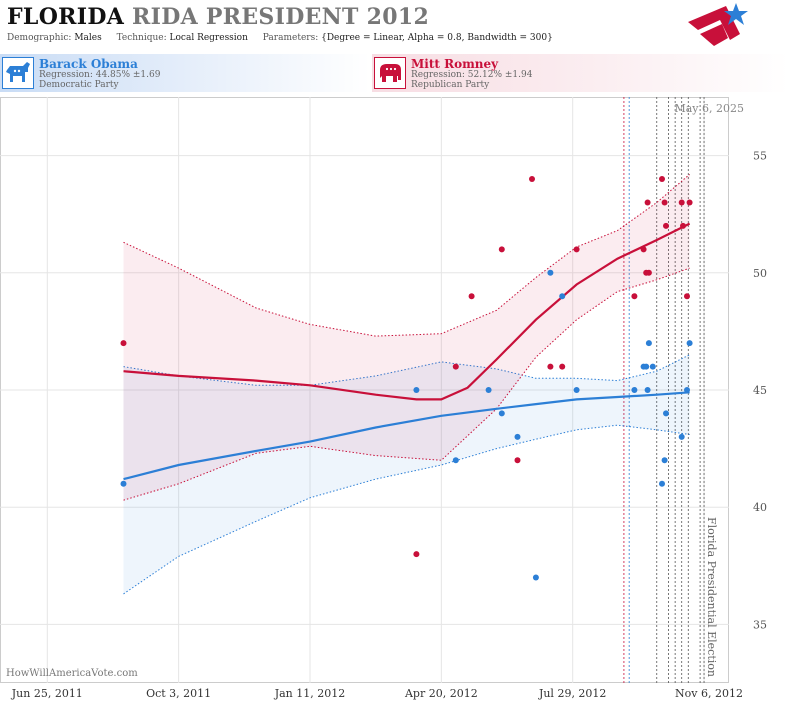 The width and height of the screenshot is (789, 704). What do you see at coordinates (88, 64) in the screenshot?
I see `obama-name: Barack Obama` at bounding box center [88, 64].